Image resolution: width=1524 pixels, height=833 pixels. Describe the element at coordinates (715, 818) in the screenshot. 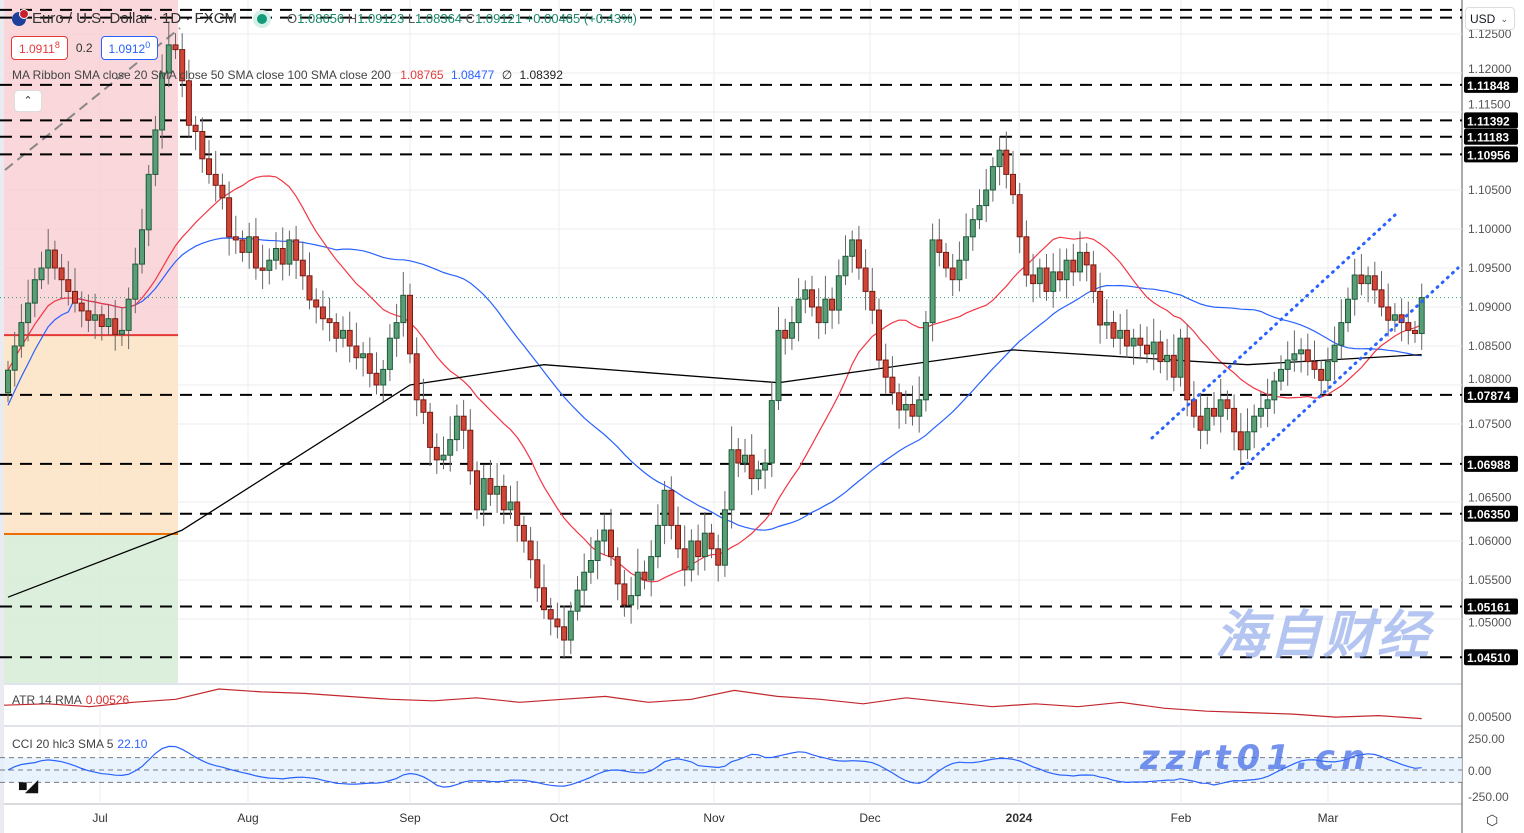

I see `time-axis: Jul Aug Sep Oct Nov Dec 2024 Feb Mar` at that location.